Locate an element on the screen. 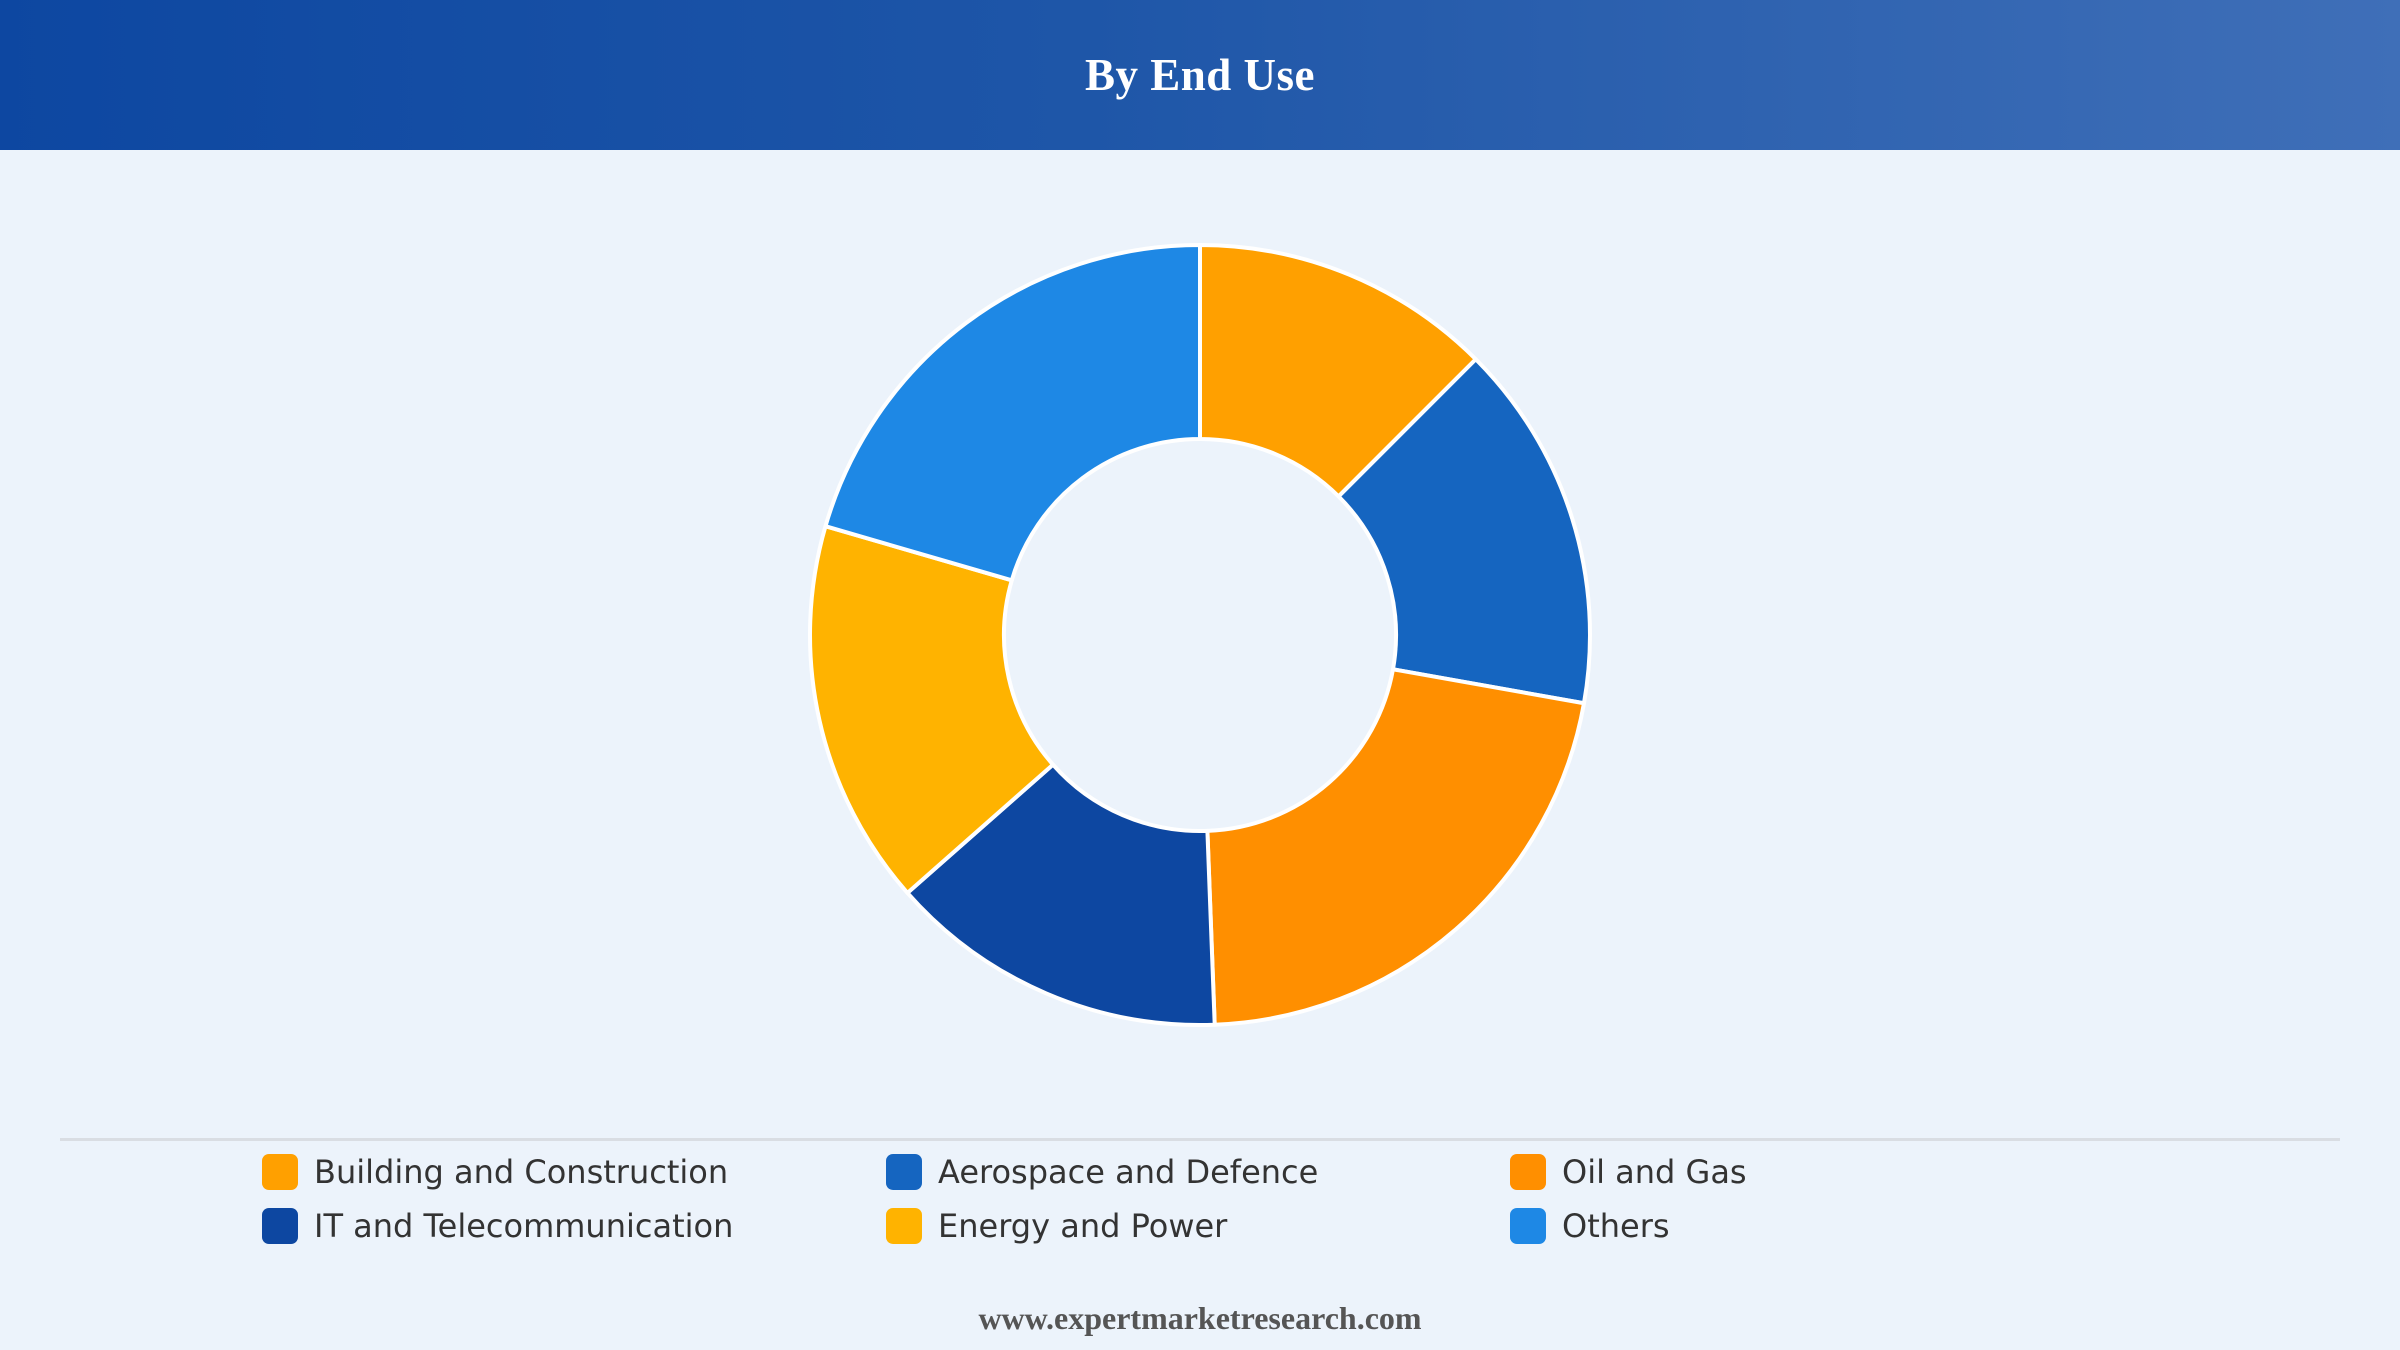 The height and width of the screenshot is (1350, 2400). legend-item-aerospace-and-defence: Aerospace and Defence is located at coordinates (1198, 1172).